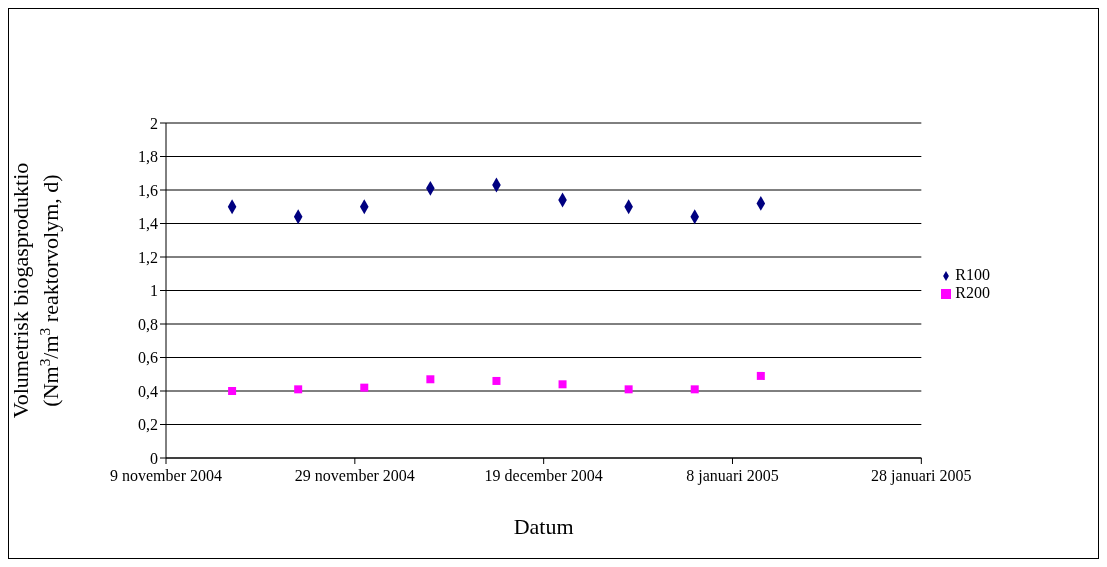  What do you see at coordinates (148, 358) in the screenshot?
I see `y-tick-label: 0,6` at bounding box center [148, 358].